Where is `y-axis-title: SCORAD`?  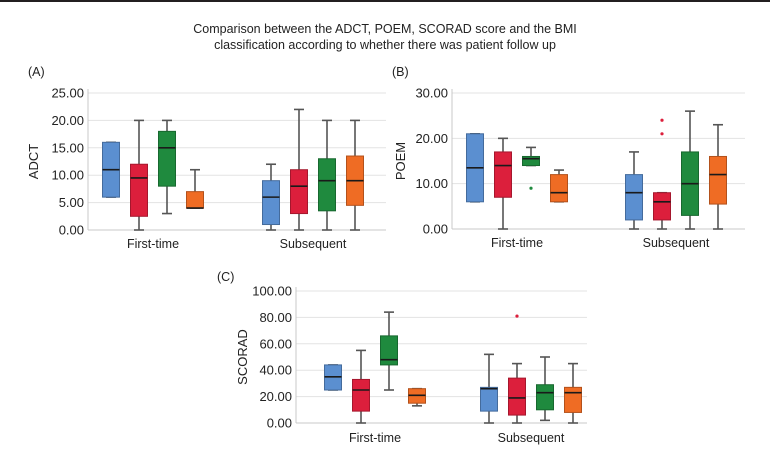 y-axis-title: SCORAD is located at coordinates (242, 357).